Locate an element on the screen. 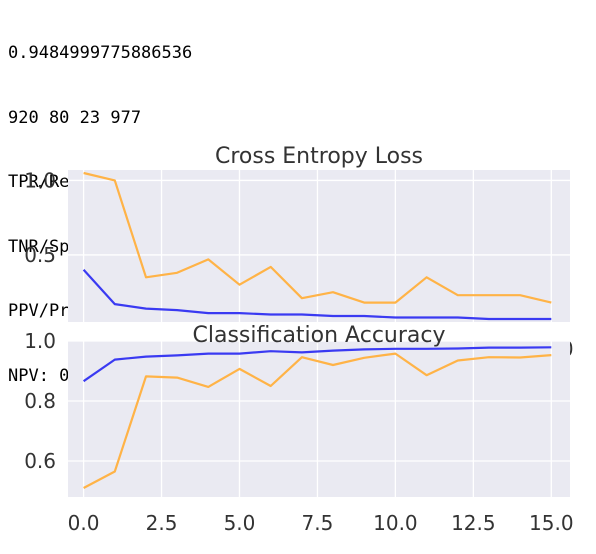 The height and width of the screenshot is (554, 596). chart-title: Cross Entropy Loss is located at coordinates (319, 156).